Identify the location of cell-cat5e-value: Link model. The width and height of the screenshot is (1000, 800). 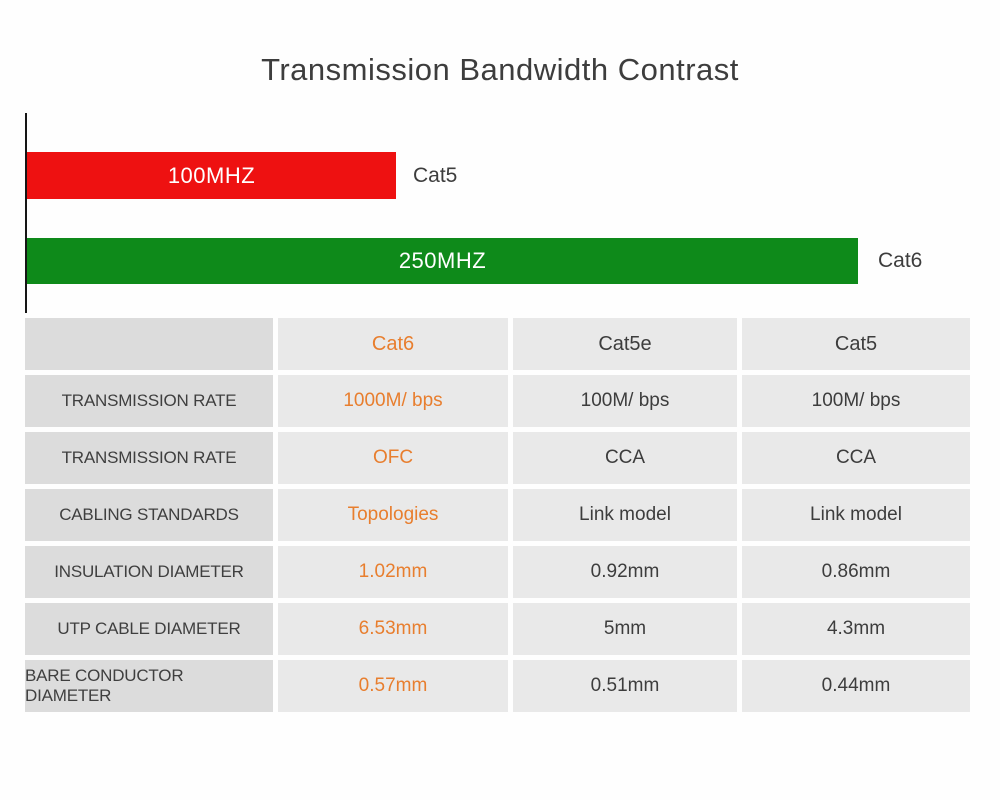
(625, 515).